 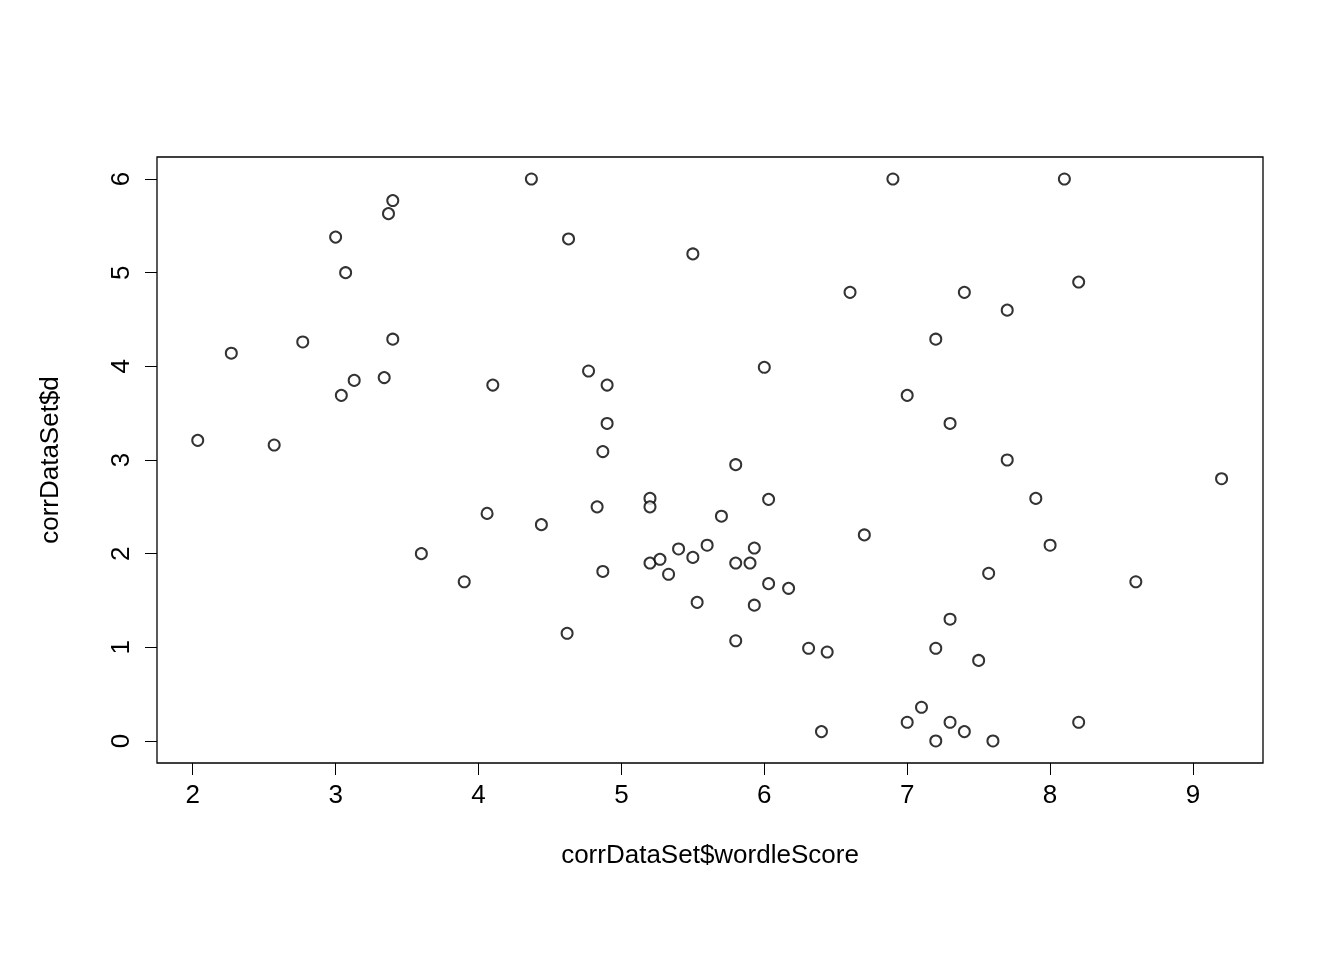 I want to click on x-tick-label: 4, so click(x=478, y=794).